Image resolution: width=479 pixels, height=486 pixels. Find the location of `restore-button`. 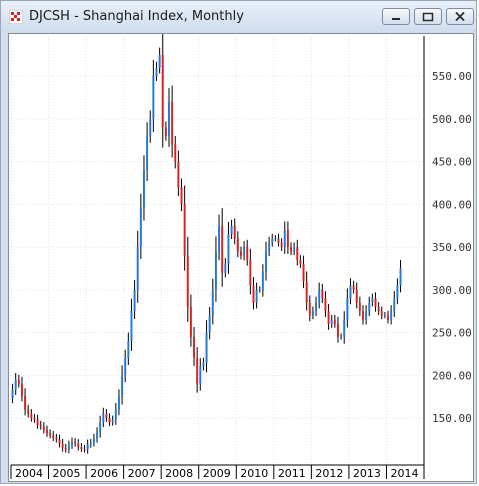

restore-button is located at coordinates (428, 16).